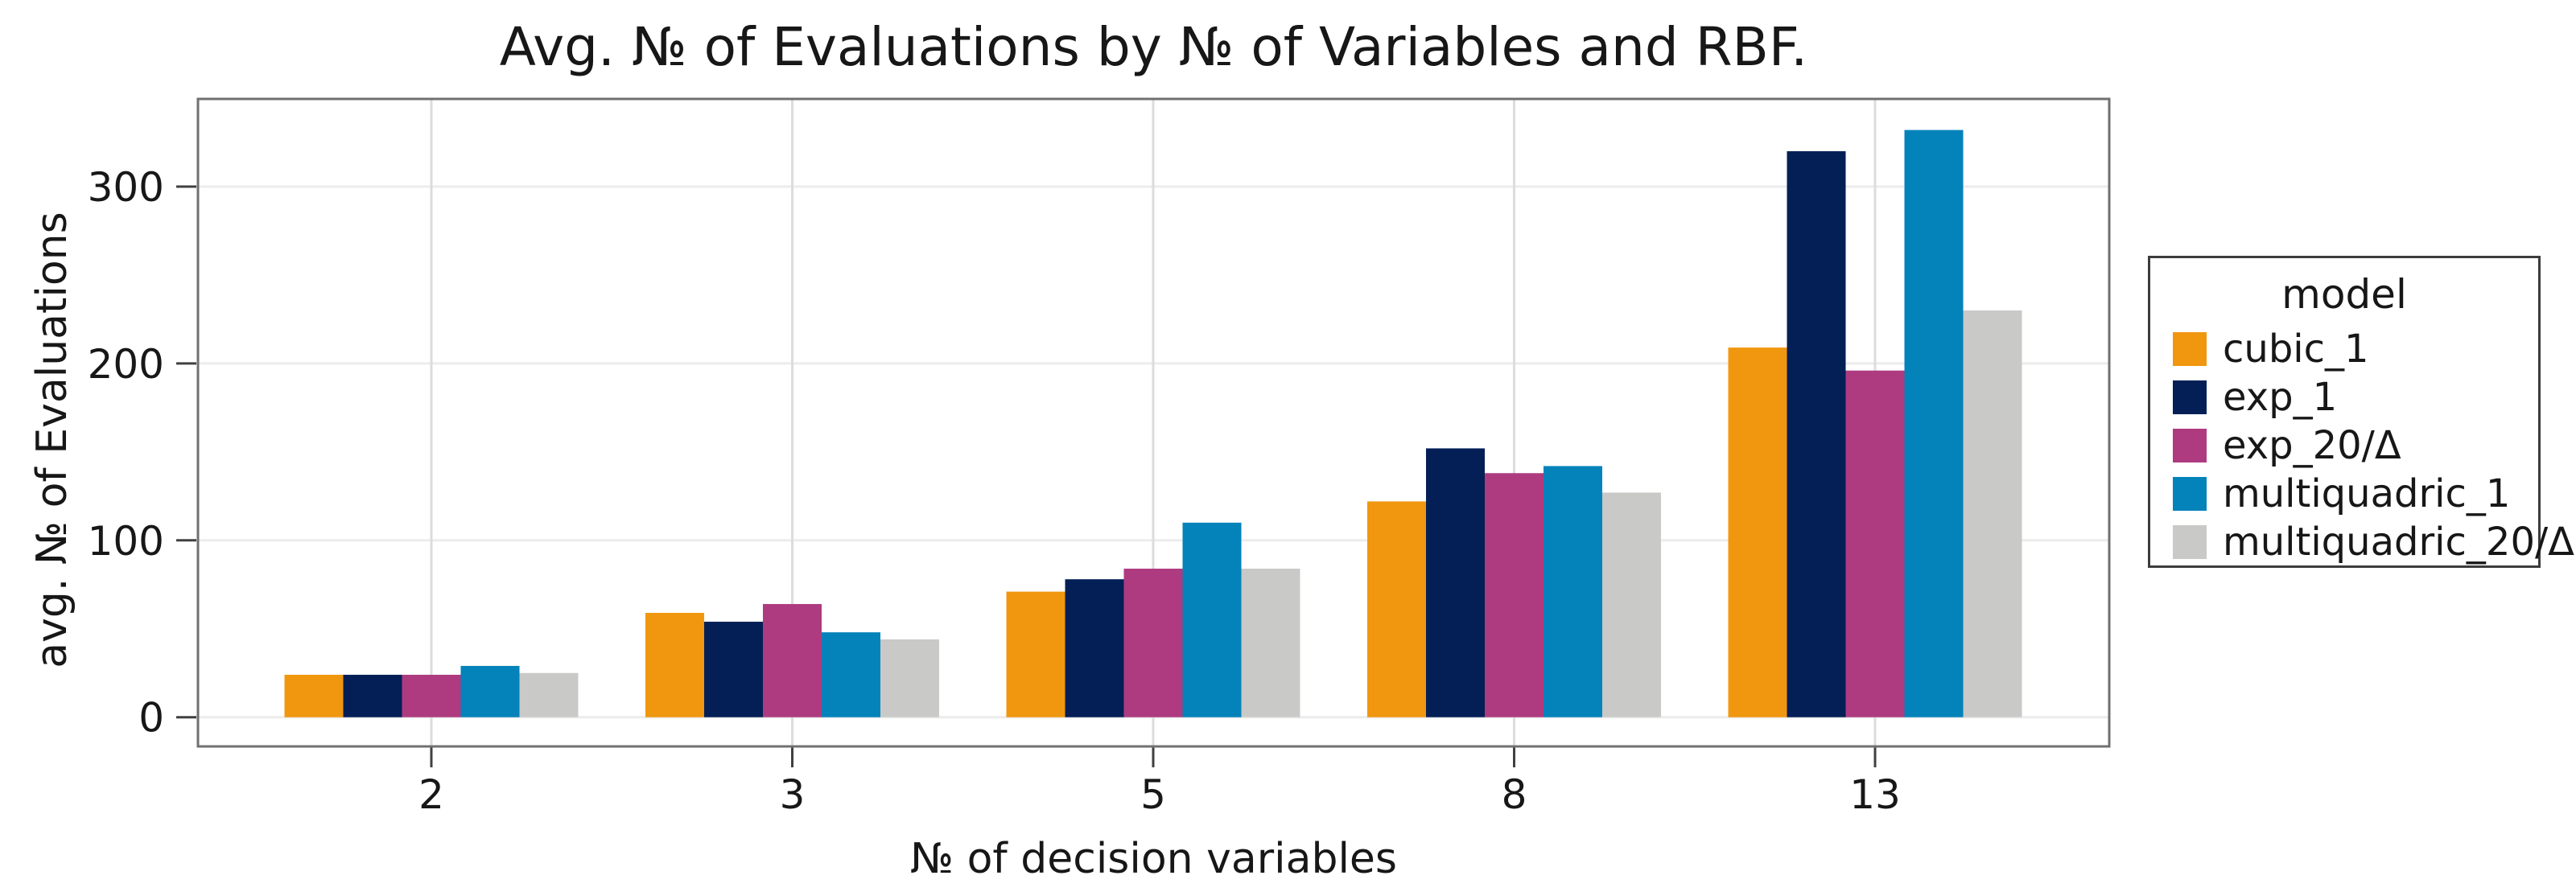  What do you see at coordinates (1153, 643) in the screenshot?
I see `bar-exp_20/Δ-x5` at bounding box center [1153, 643].